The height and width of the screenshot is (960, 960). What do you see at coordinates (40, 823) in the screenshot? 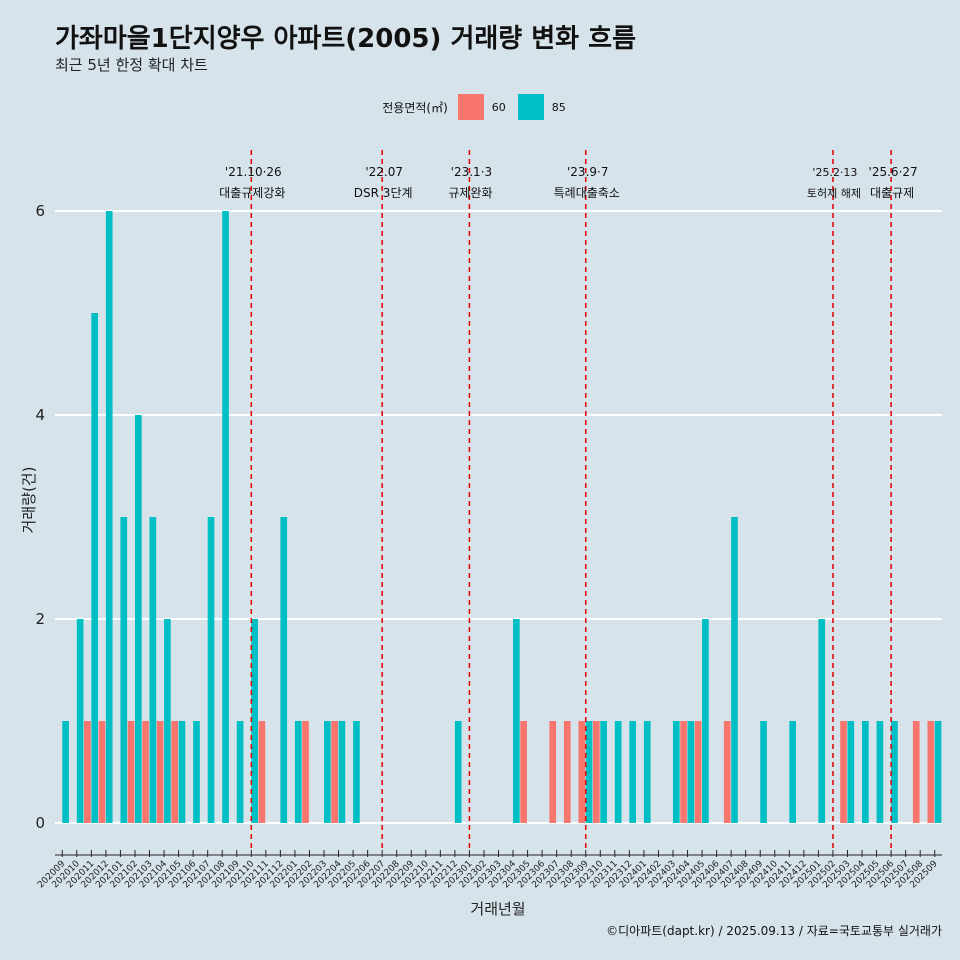
I see `y-tick-label: 0` at bounding box center [40, 823].